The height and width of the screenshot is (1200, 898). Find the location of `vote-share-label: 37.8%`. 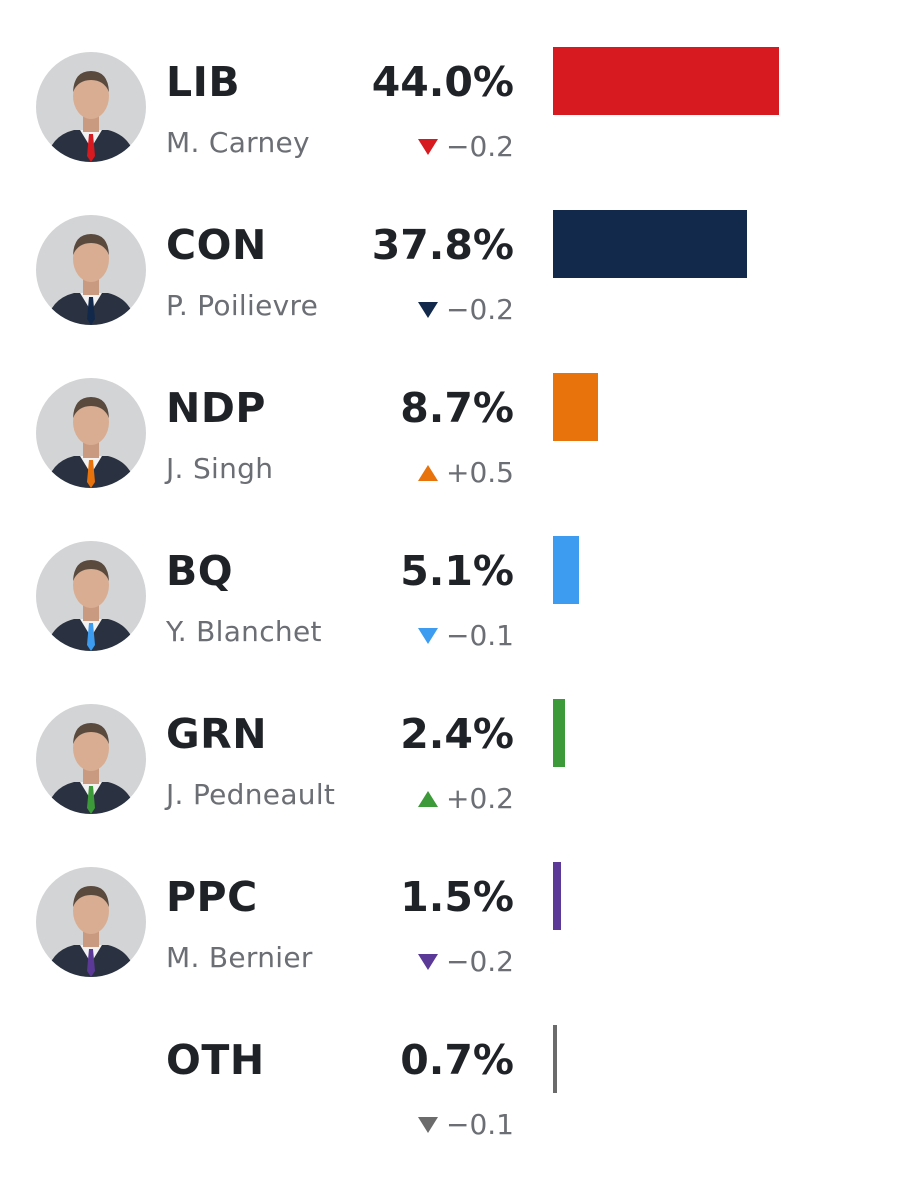

vote-share-label: 37.8% is located at coordinates (442, 245).